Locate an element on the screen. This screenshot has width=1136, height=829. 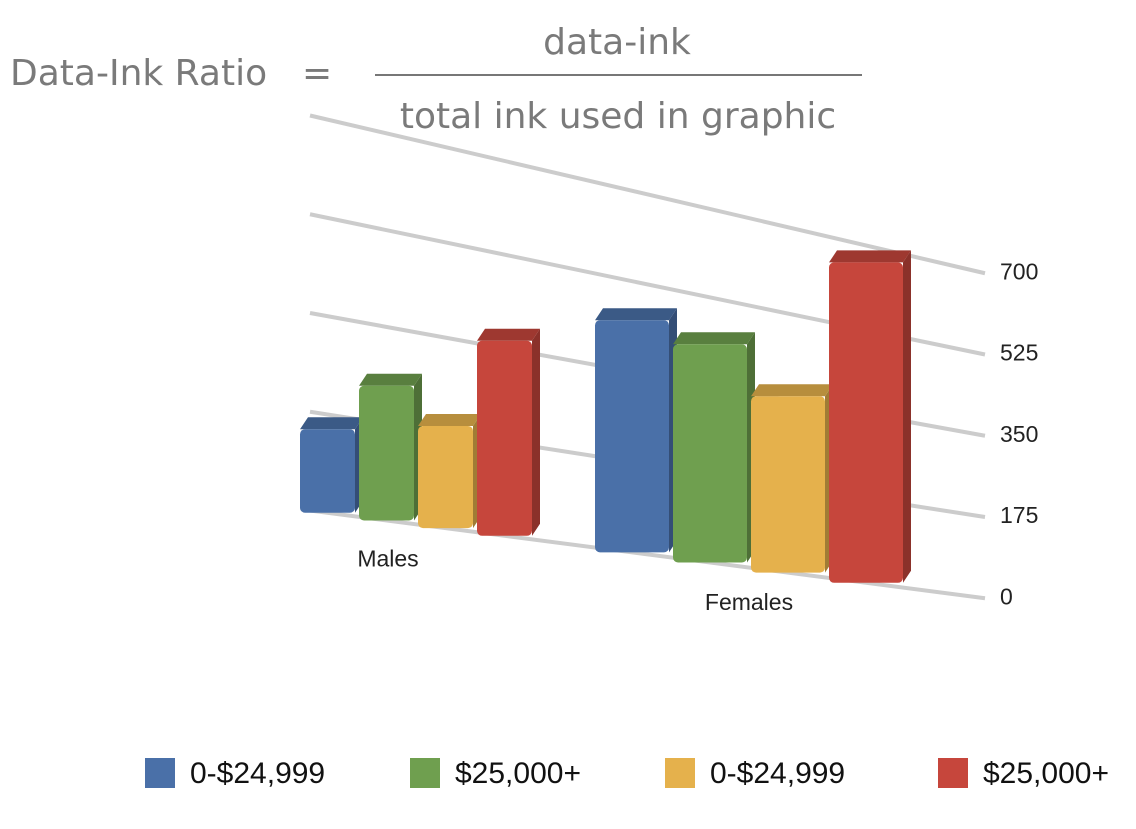
y-tick-label: 175 is located at coordinates (1019, 515).